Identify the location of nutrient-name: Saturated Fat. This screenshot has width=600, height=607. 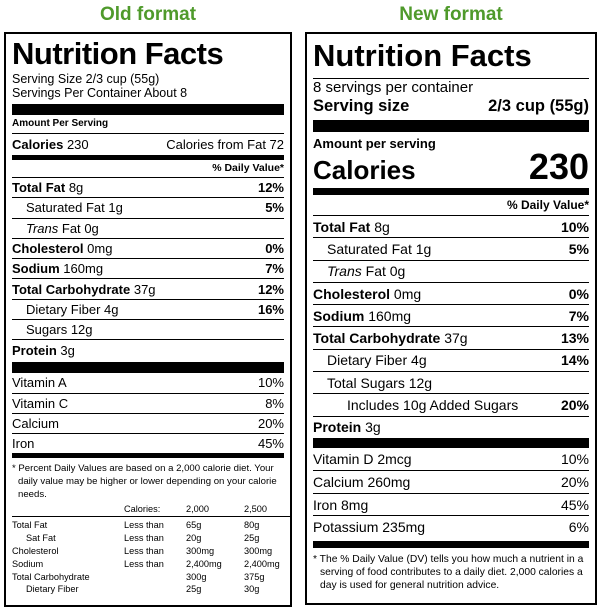
(369, 248).